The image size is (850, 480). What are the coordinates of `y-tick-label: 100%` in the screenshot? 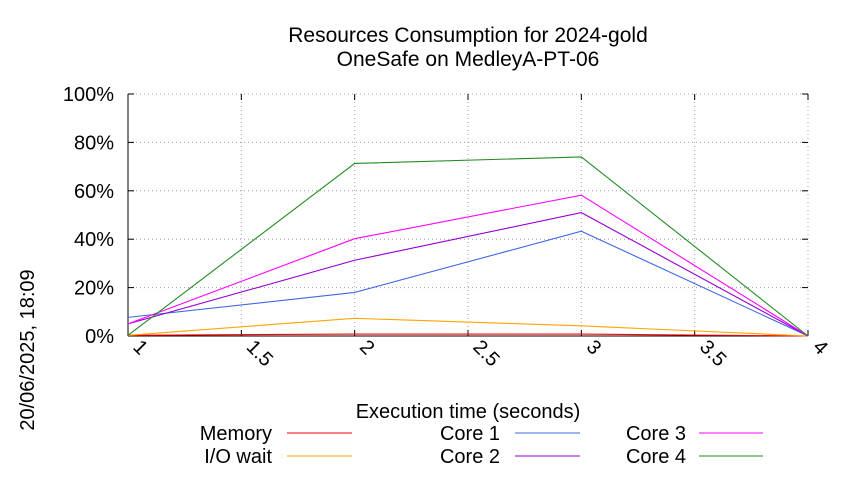 It's located at (88, 95).